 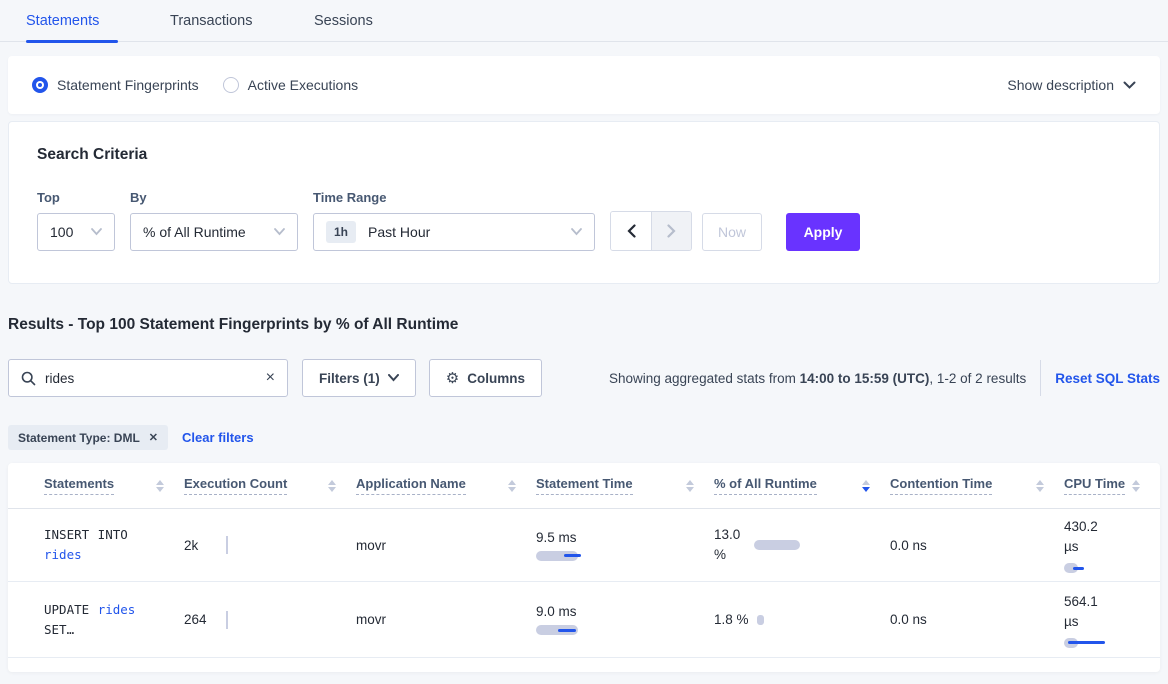 I want to click on tab-transactions-label: Transactions, so click(x=211, y=20).